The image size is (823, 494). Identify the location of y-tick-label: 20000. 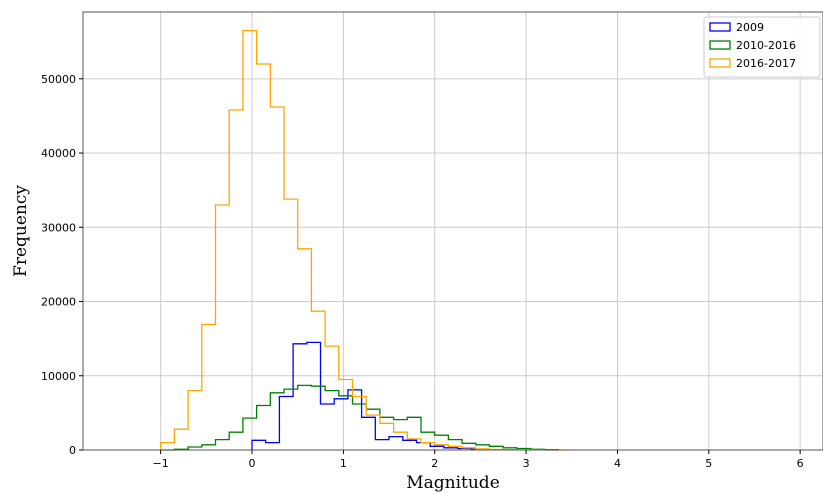
(58, 302).